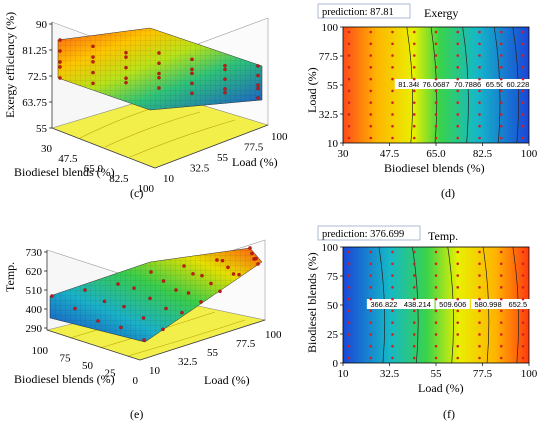 The height and width of the screenshot is (427, 550). What do you see at coordinates (333, 306) in the screenshot?
I see `f-y-tick-label: 50` at bounding box center [333, 306].